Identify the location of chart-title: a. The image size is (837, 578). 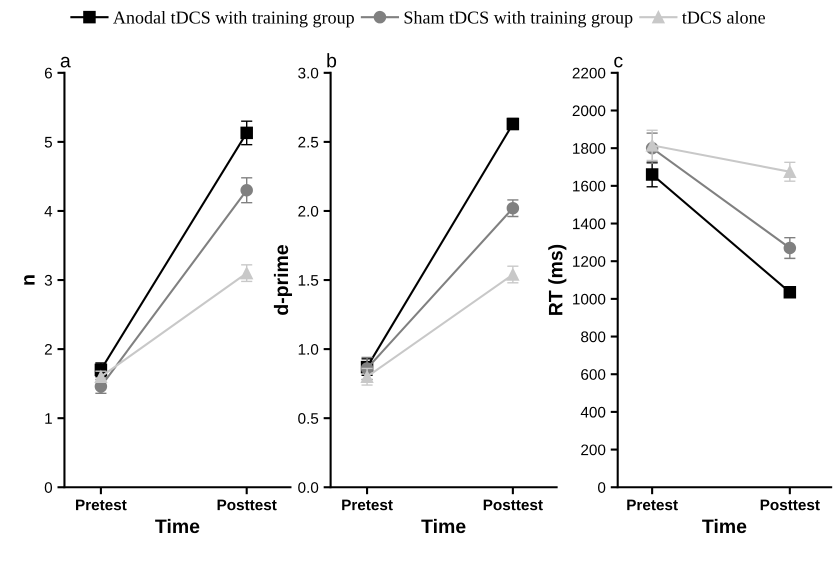
(65, 62).